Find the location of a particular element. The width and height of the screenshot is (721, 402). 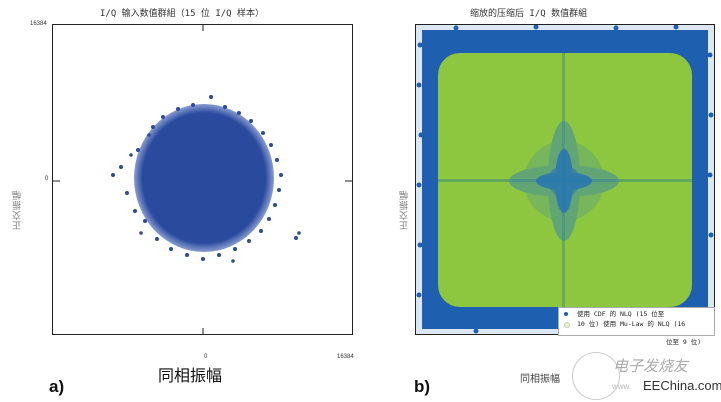

watermark-www: www. is located at coordinates (622, 386).